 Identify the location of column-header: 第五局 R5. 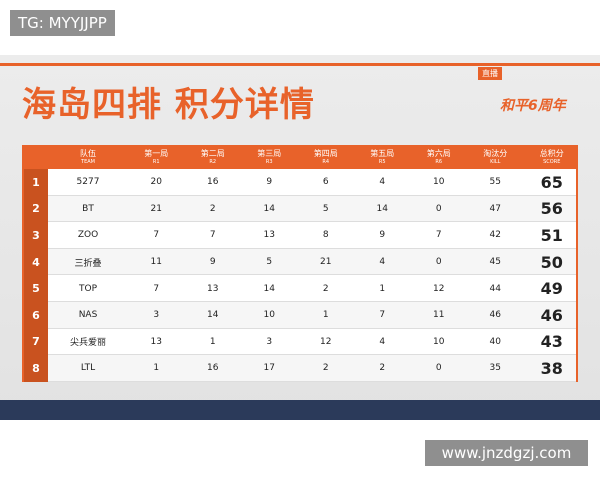
(382, 158).